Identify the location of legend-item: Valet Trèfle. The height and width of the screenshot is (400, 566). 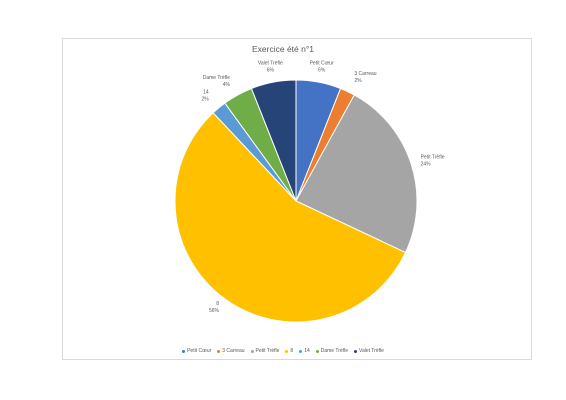
(368, 351).